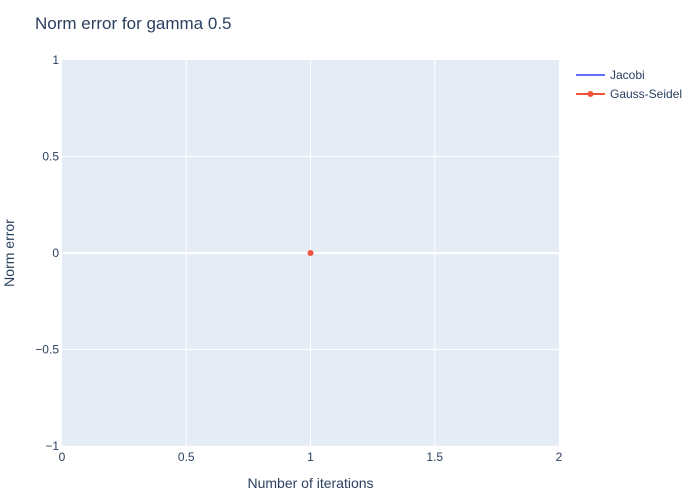  Describe the element at coordinates (50, 157) in the screenshot. I see `y-tick-label: 0.5` at that location.